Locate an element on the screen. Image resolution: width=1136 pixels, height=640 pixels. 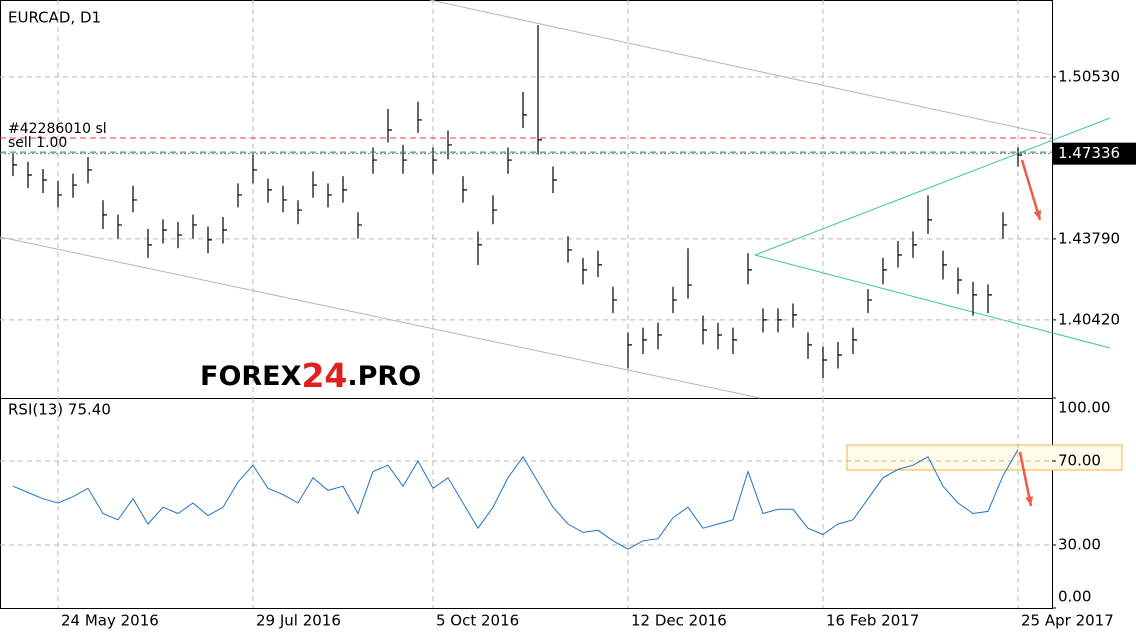
x-tick-label: 12 Dec 2016 is located at coordinates (679, 621).